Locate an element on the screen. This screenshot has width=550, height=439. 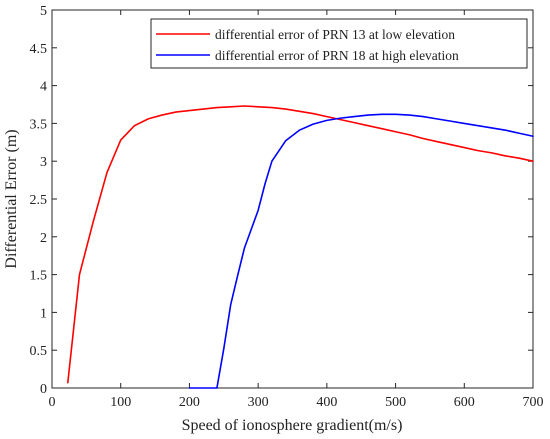
y-tick-label: 1 is located at coordinates (43, 313).